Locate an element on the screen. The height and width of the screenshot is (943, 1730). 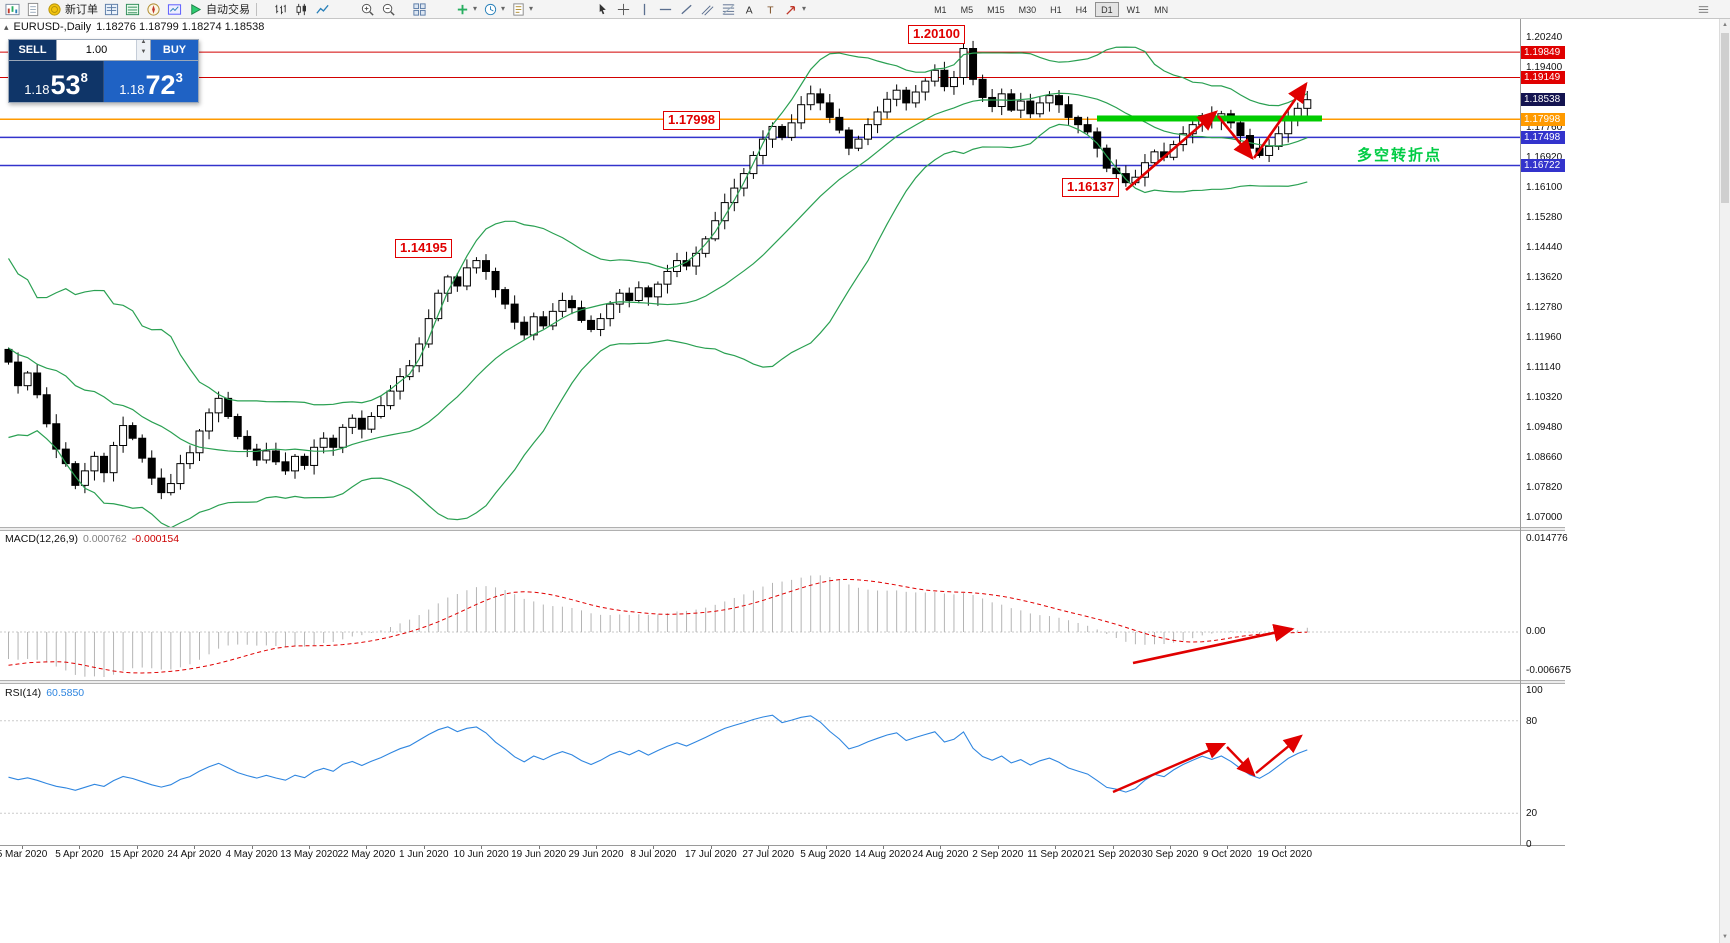
text-tool-icon: A is located at coordinates (749, 9).